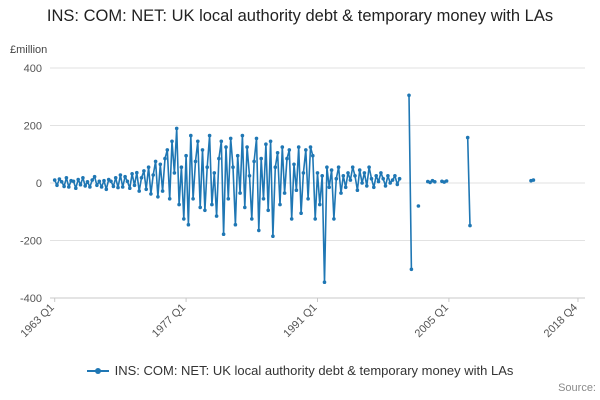 This screenshot has width=600, height=400. I want to click on y-tick-label: -200, so click(31, 242).